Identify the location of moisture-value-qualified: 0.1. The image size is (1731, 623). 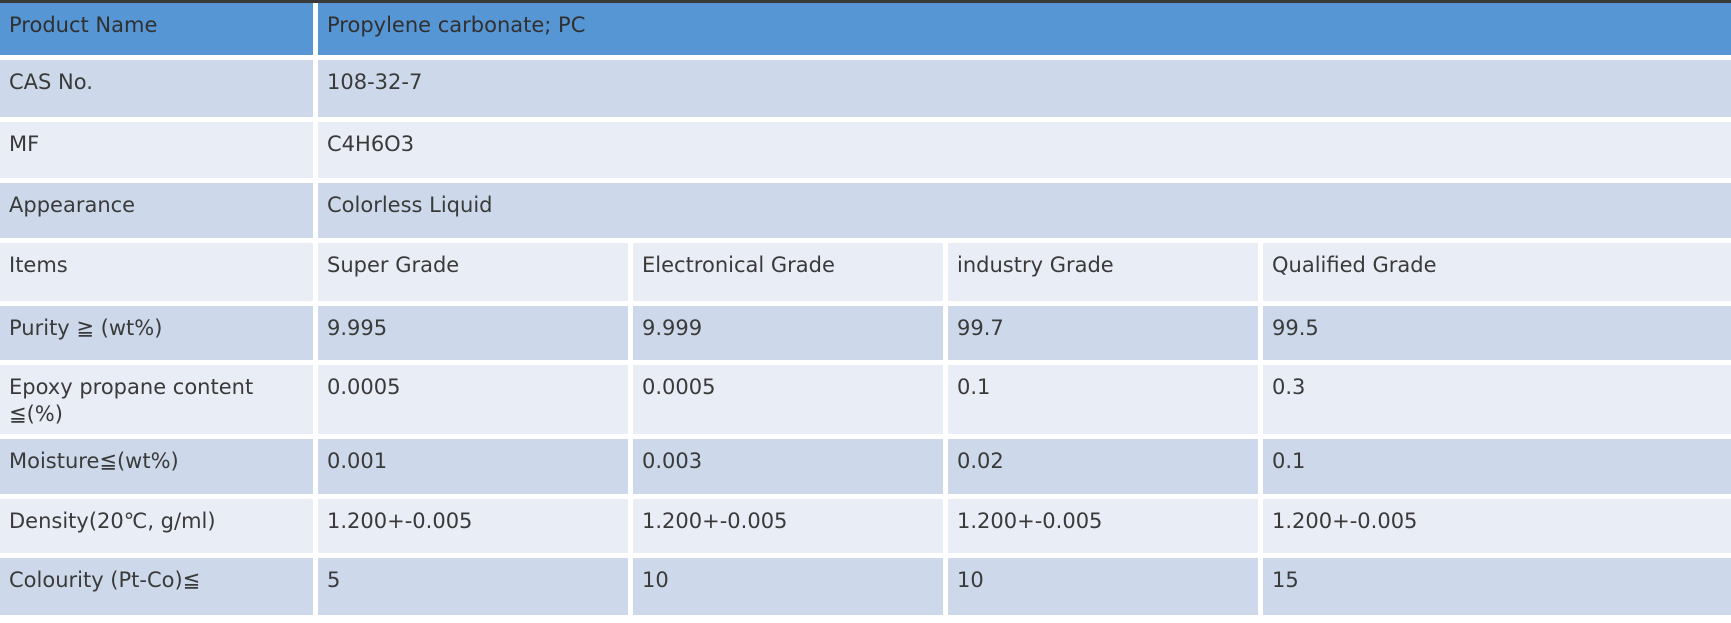
(1497, 466).